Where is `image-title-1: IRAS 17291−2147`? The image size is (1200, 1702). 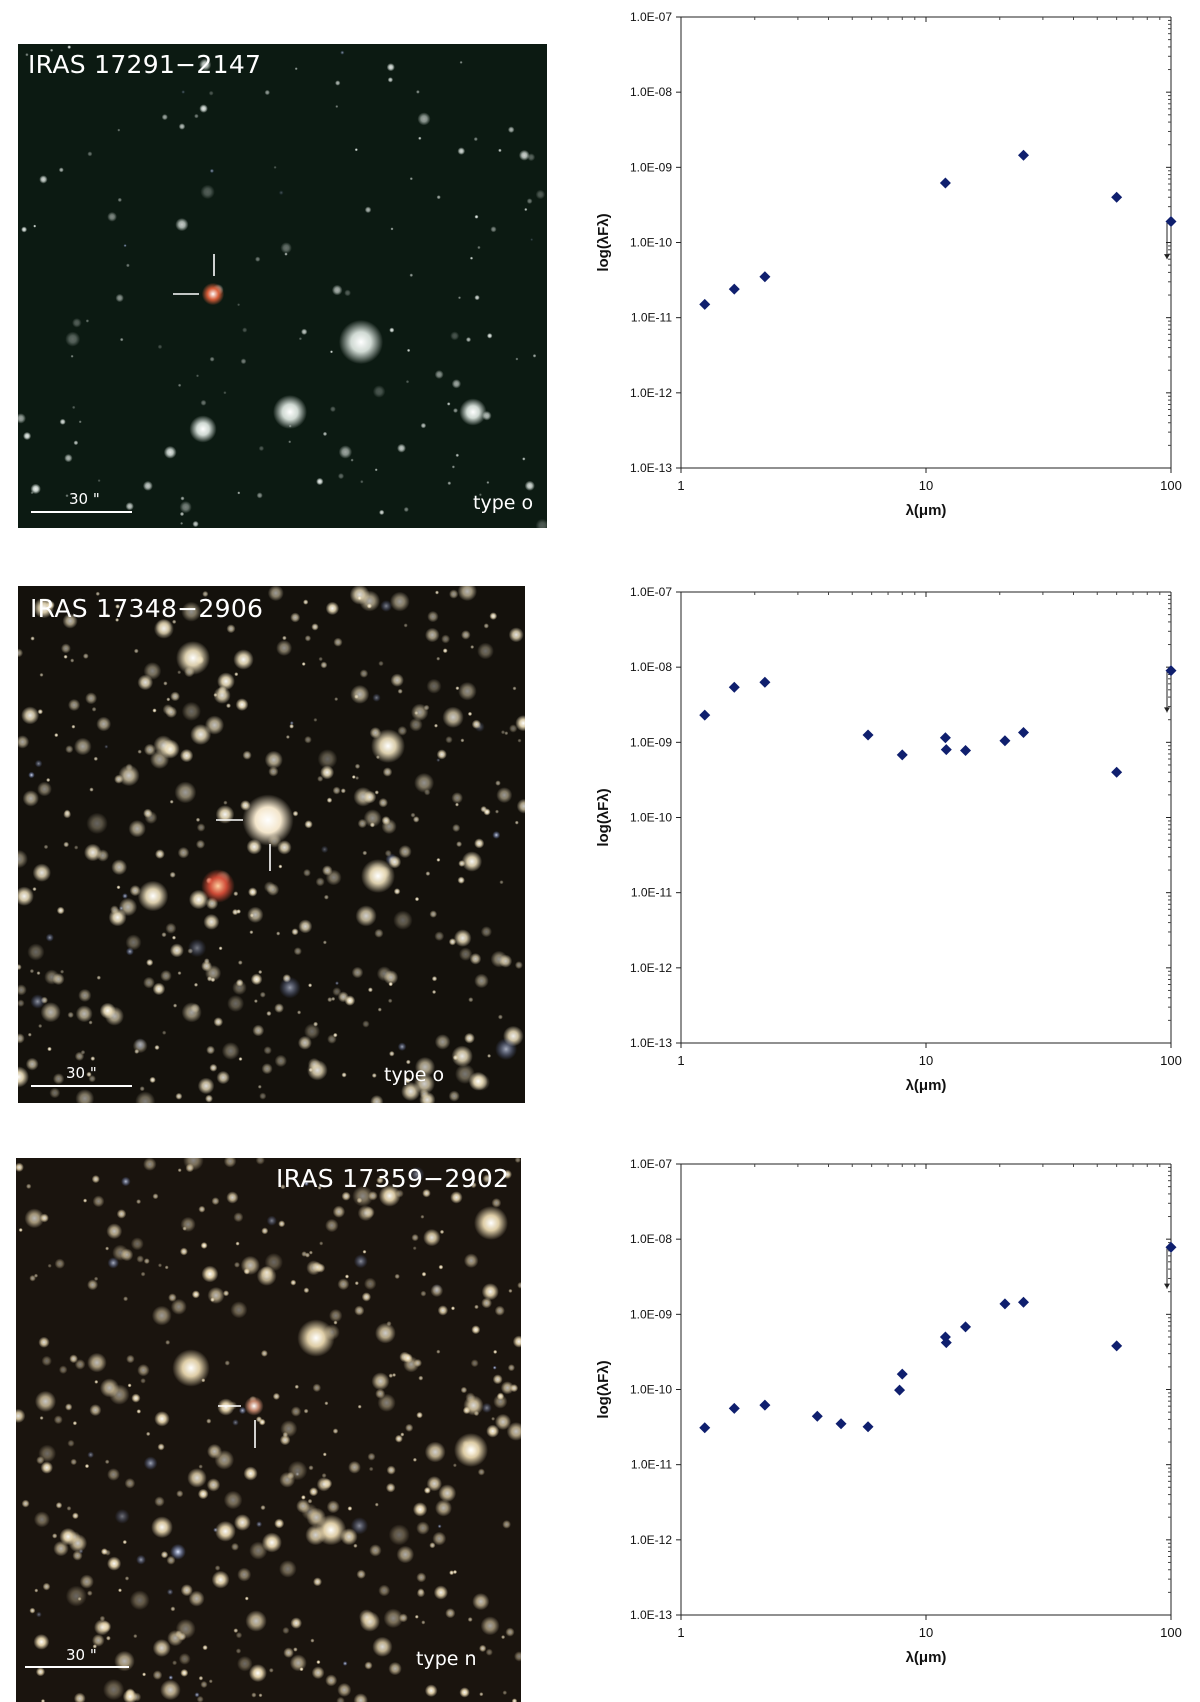
image-title-1: IRAS 17291−2147 is located at coordinates (145, 64).